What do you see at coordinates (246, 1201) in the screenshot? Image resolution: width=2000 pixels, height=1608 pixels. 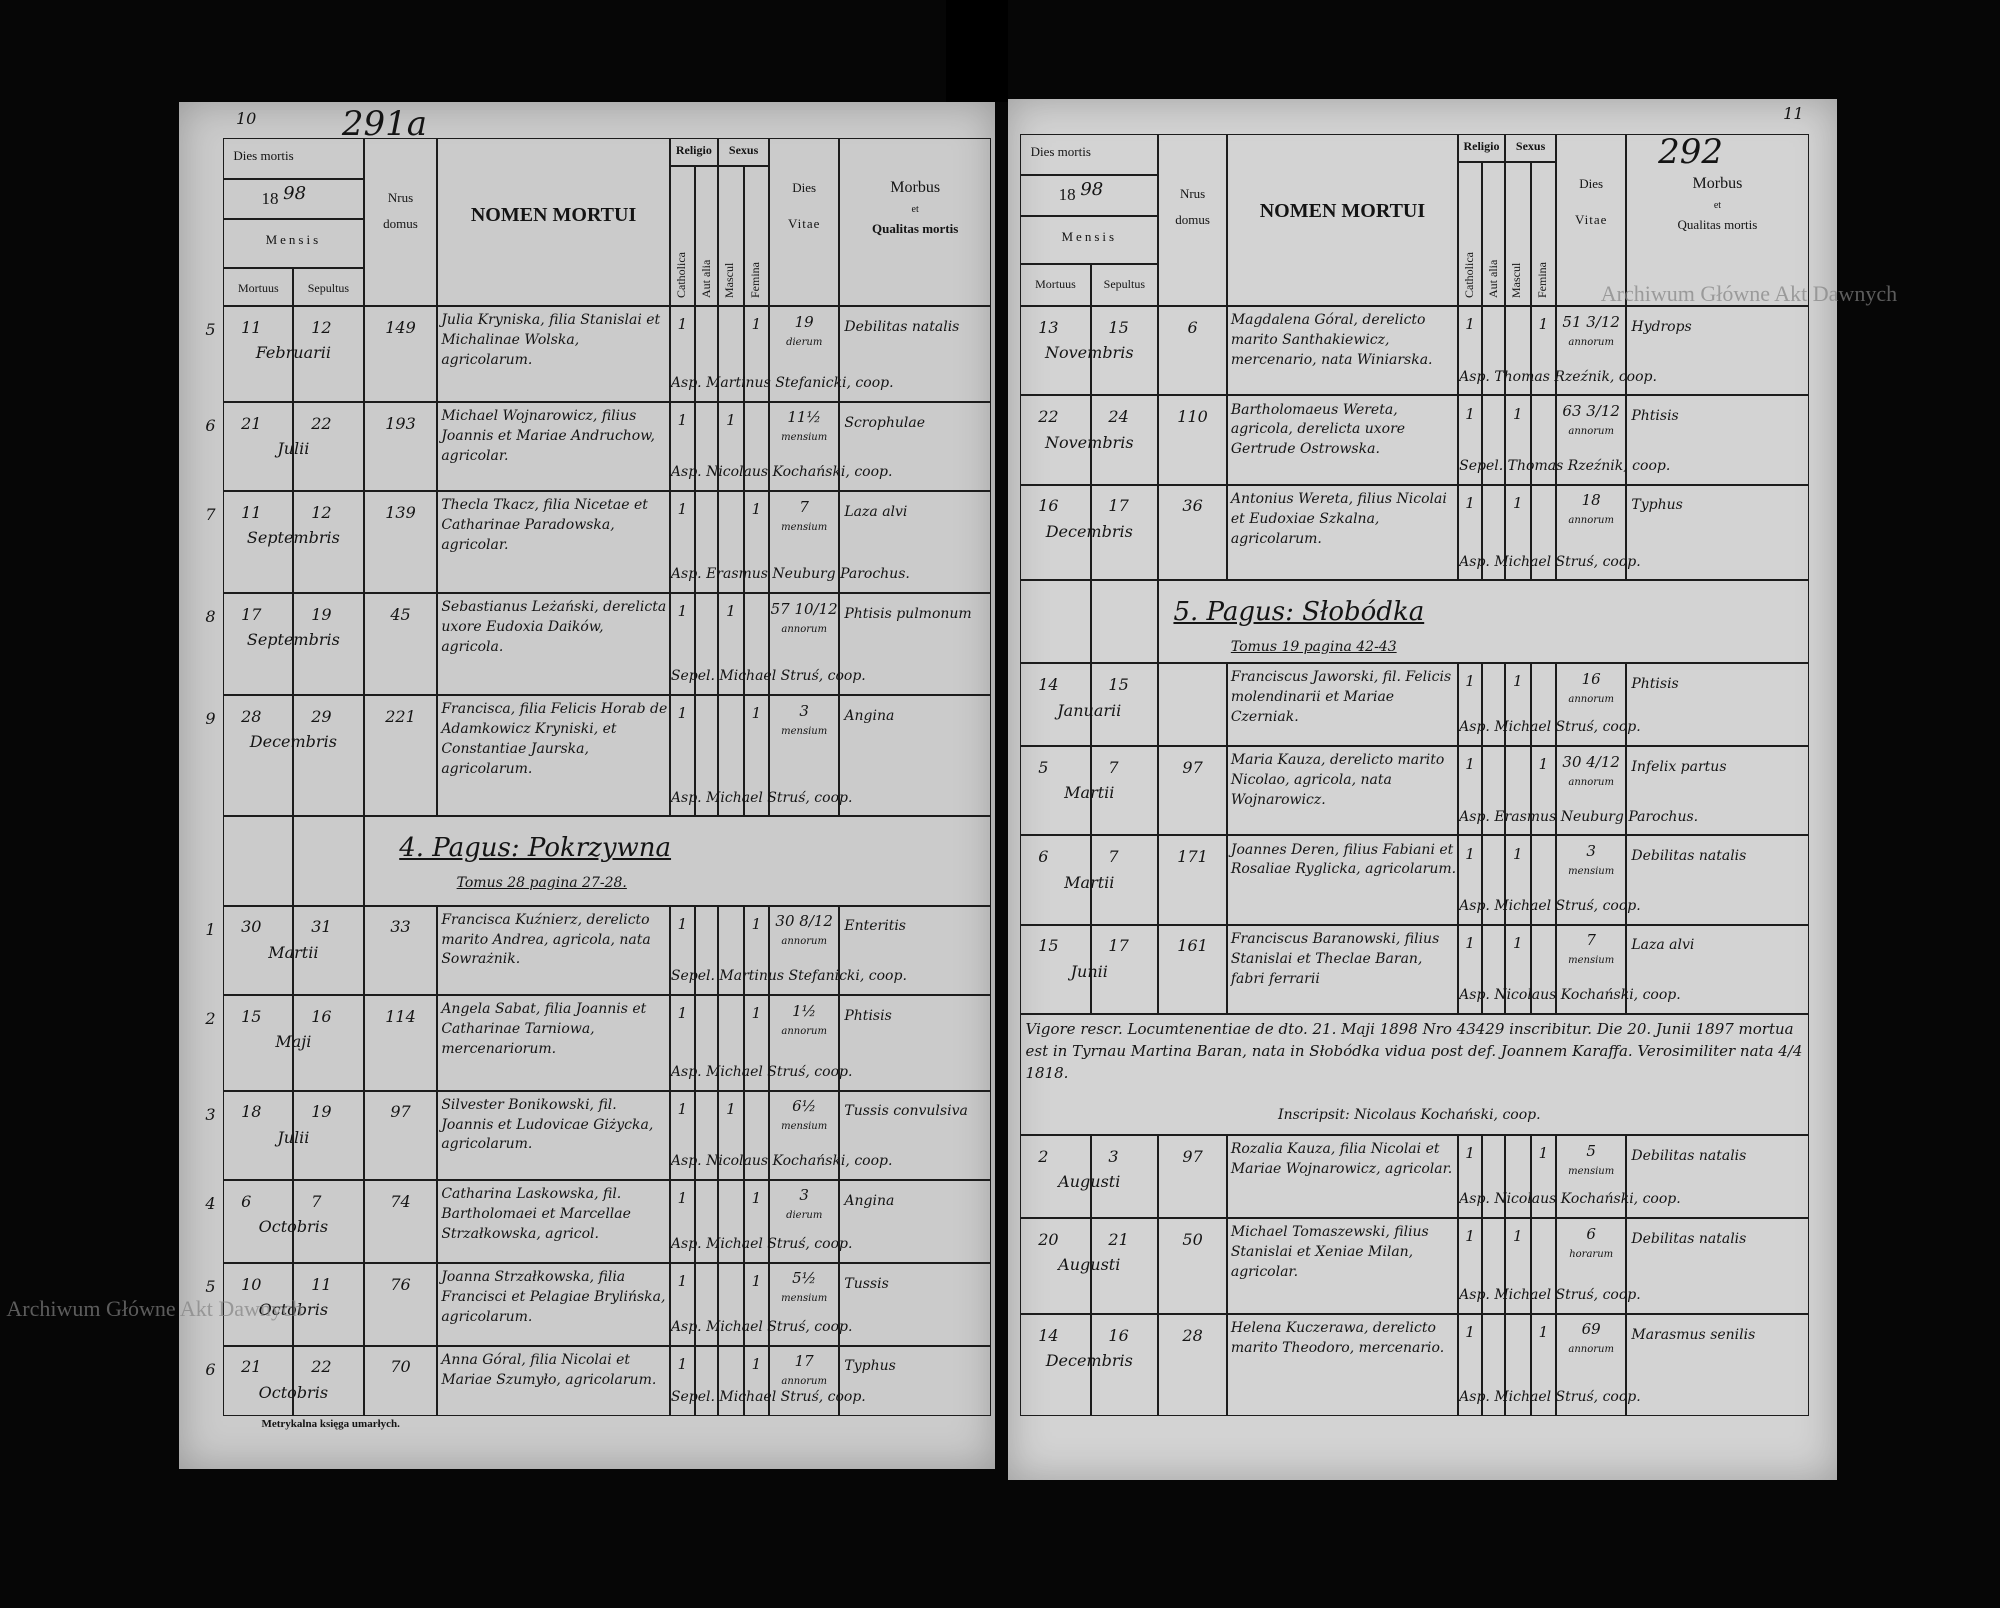 I see `date-mortuus: 6` at bounding box center [246, 1201].